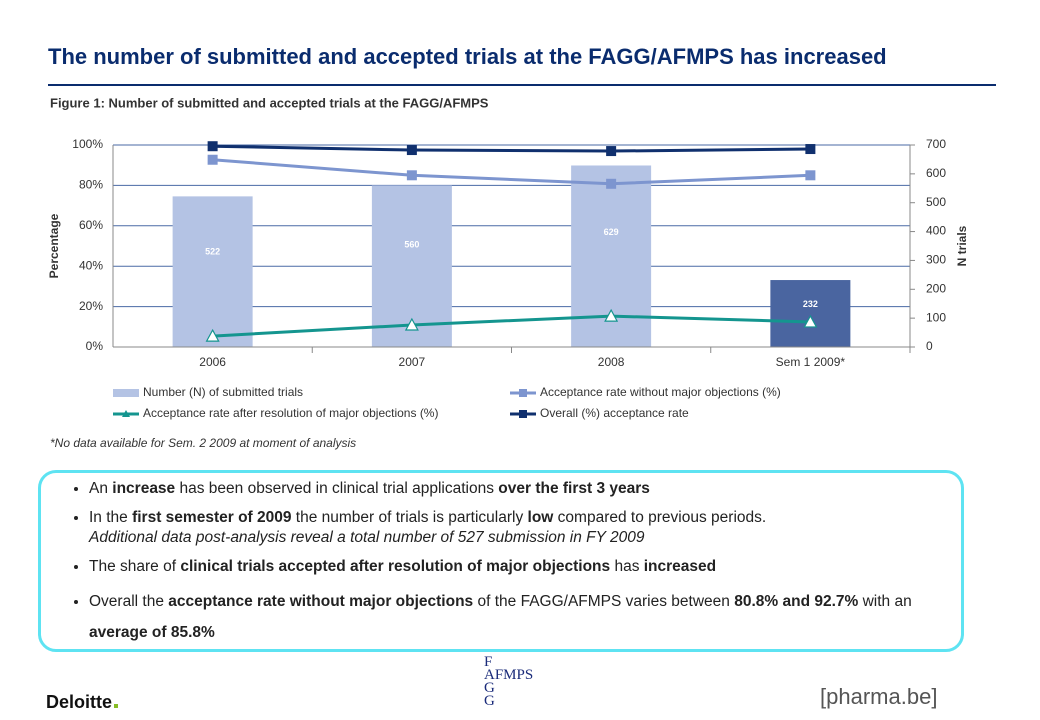  What do you see at coordinates (91, 306) in the screenshot?
I see `y-tick-label: 20%` at bounding box center [91, 306].